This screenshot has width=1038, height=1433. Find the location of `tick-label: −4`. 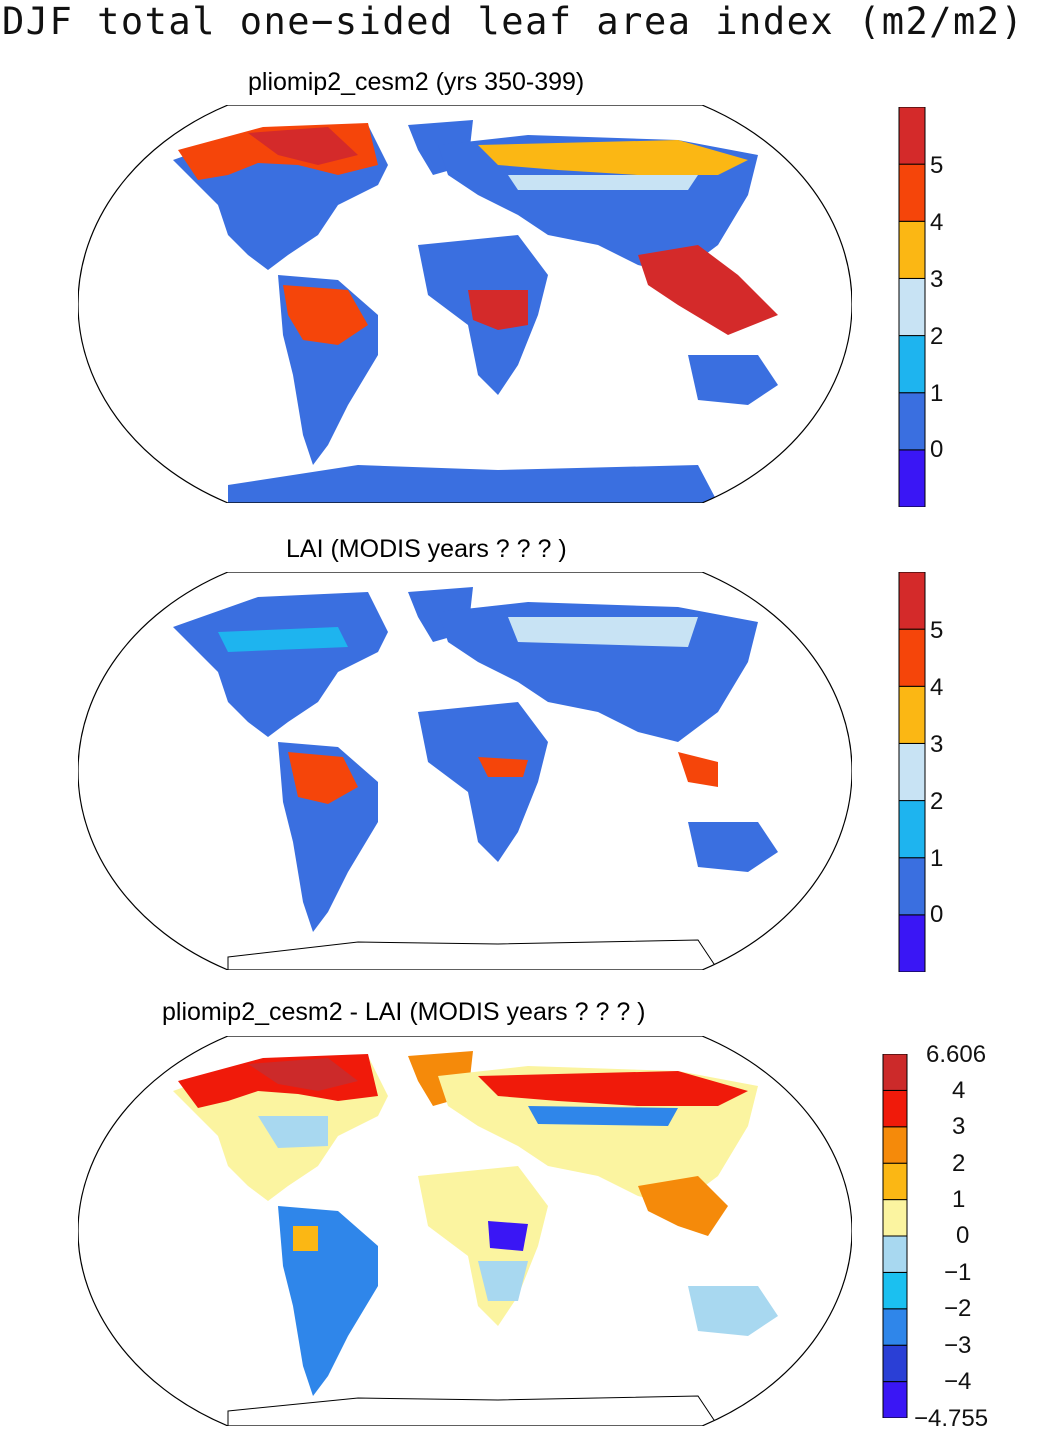

tick-label: −4 is located at coordinates (958, 1381).